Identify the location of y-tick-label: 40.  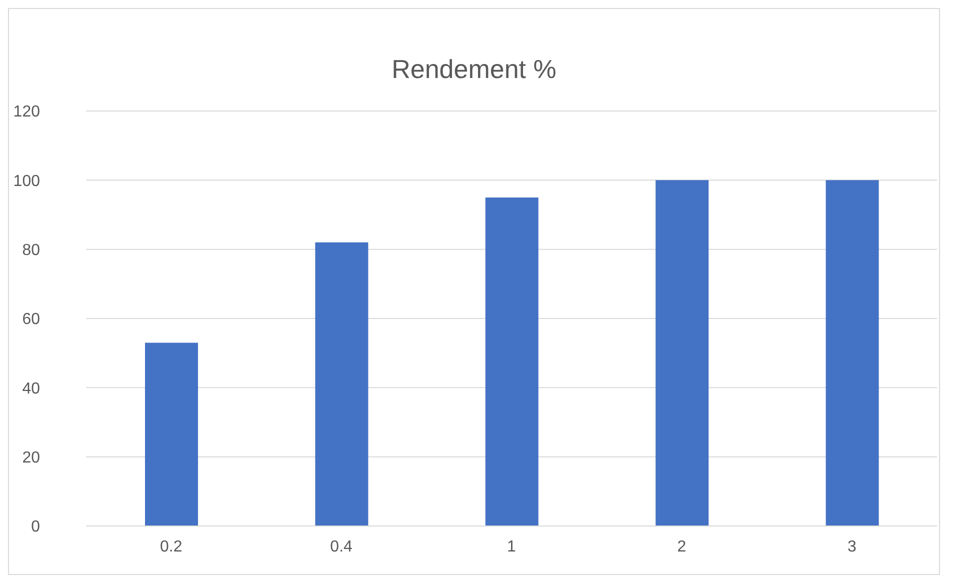
(31, 389).